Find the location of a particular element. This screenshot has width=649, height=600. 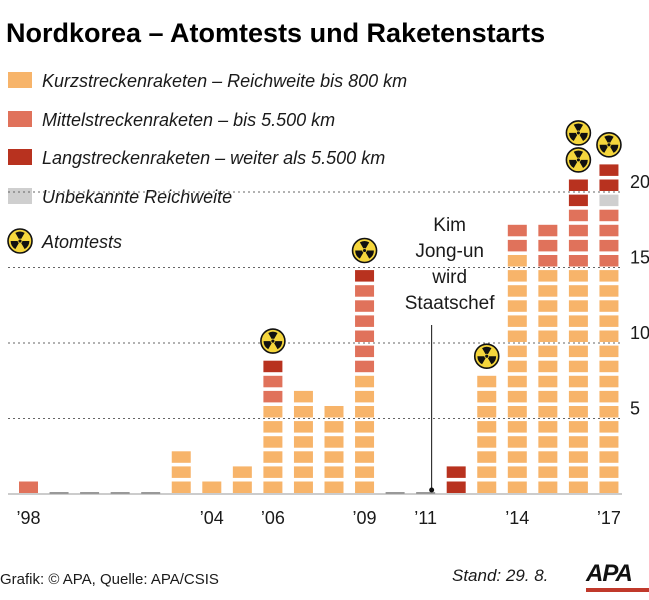

empty-marker-2000 is located at coordinates (90, 493).